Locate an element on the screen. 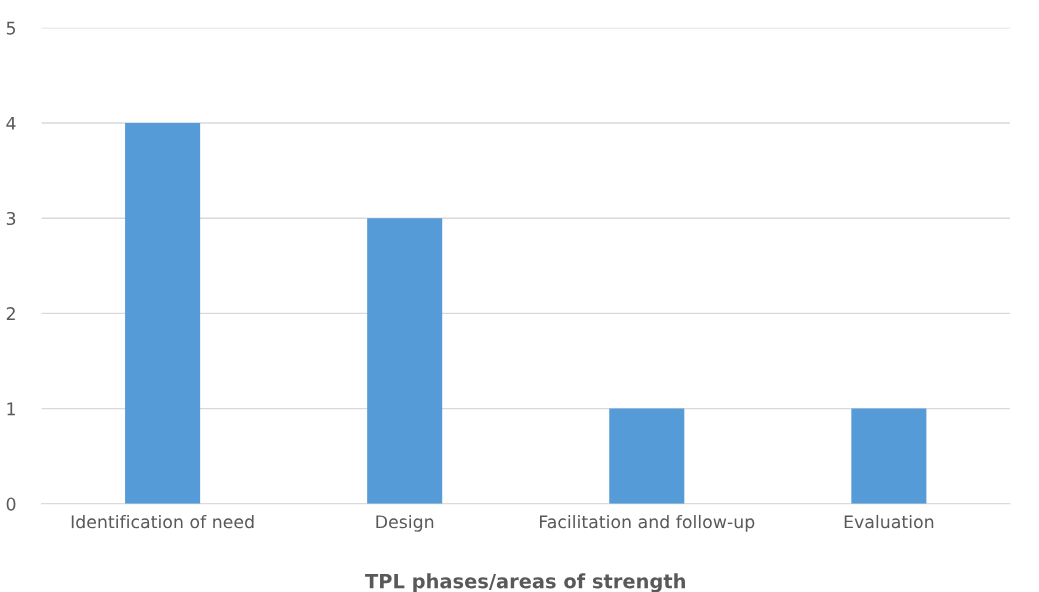 The width and height of the screenshot is (1039, 592). x-tick-label: Identification of need is located at coordinates (162, 521).